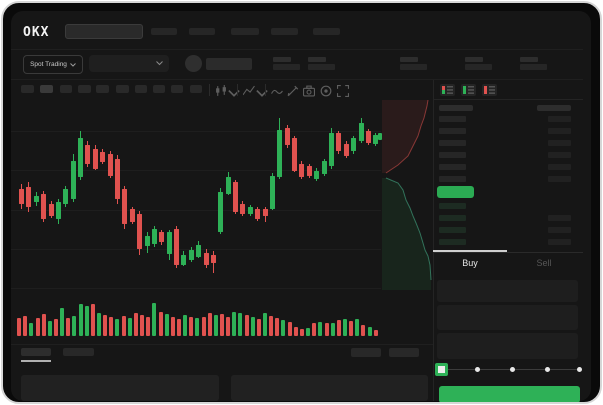  Describe the element at coordinates (321, 67) in the screenshot. I see `ticker-stat-value-placeholder` at that location.